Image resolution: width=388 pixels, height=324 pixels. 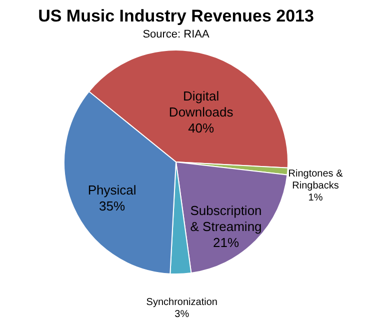 I want to click on data-label: 21%, so click(x=226, y=242).